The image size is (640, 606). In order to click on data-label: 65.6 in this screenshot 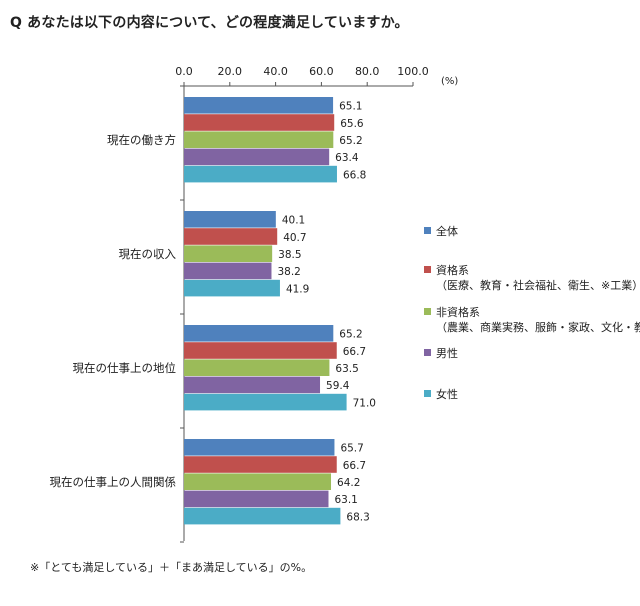, I will do `click(352, 124)`.